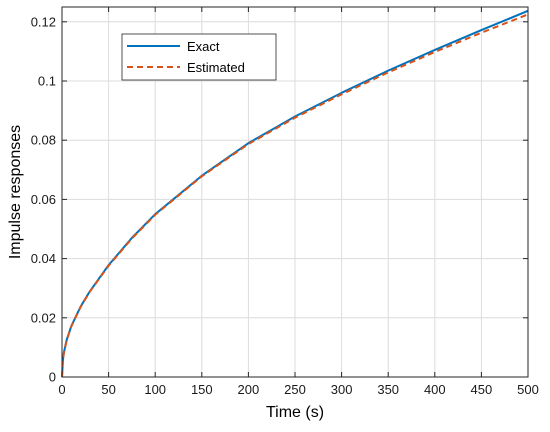  What do you see at coordinates (155, 389) in the screenshot?
I see `x-tick-label: 100` at bounding box center [155, 389].